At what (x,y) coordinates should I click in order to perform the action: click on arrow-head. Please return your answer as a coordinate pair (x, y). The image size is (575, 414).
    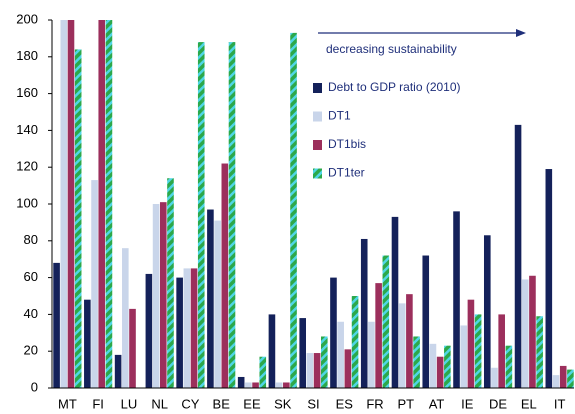
    Looking at the image, I should click on (521, 33).